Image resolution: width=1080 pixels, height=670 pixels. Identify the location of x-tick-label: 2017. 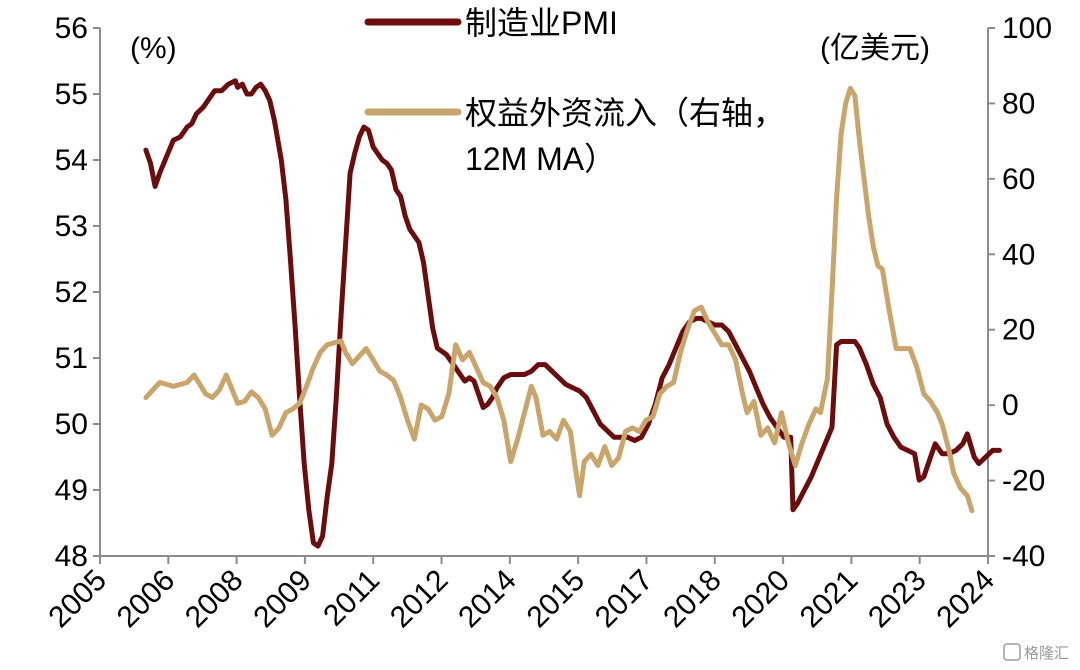
(624, 599).